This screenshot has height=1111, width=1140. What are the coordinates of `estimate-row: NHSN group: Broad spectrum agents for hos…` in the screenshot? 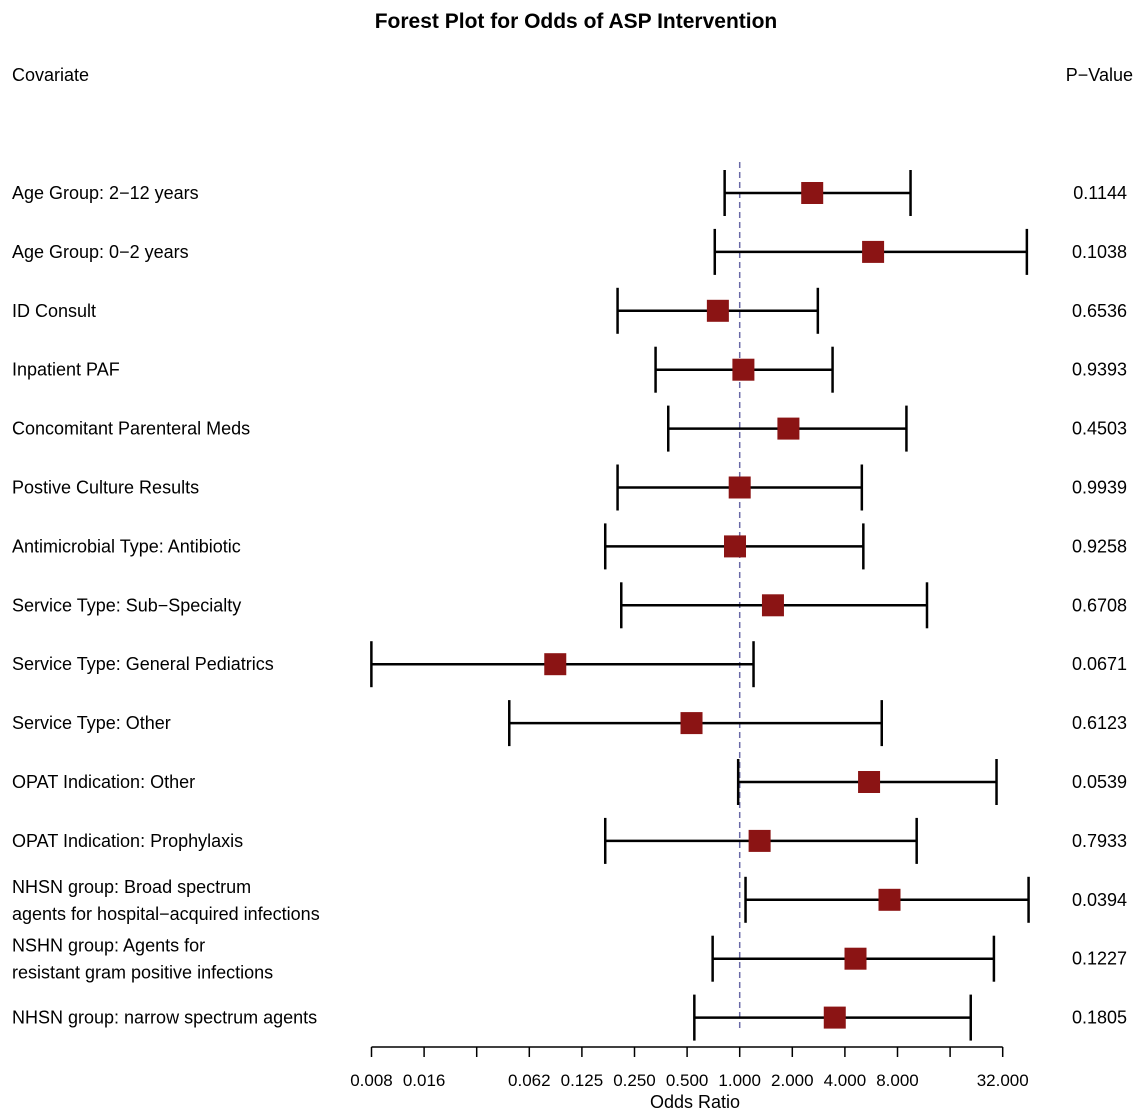 It's located at (569, 900).